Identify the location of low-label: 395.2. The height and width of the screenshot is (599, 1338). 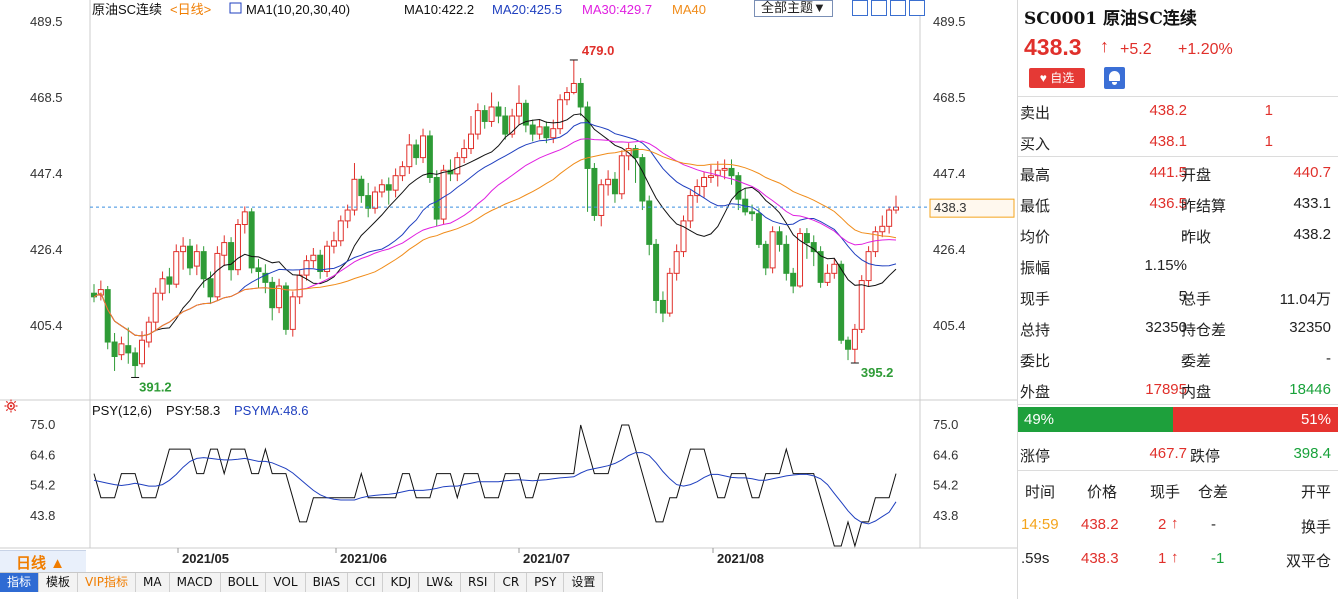
(877, 372).